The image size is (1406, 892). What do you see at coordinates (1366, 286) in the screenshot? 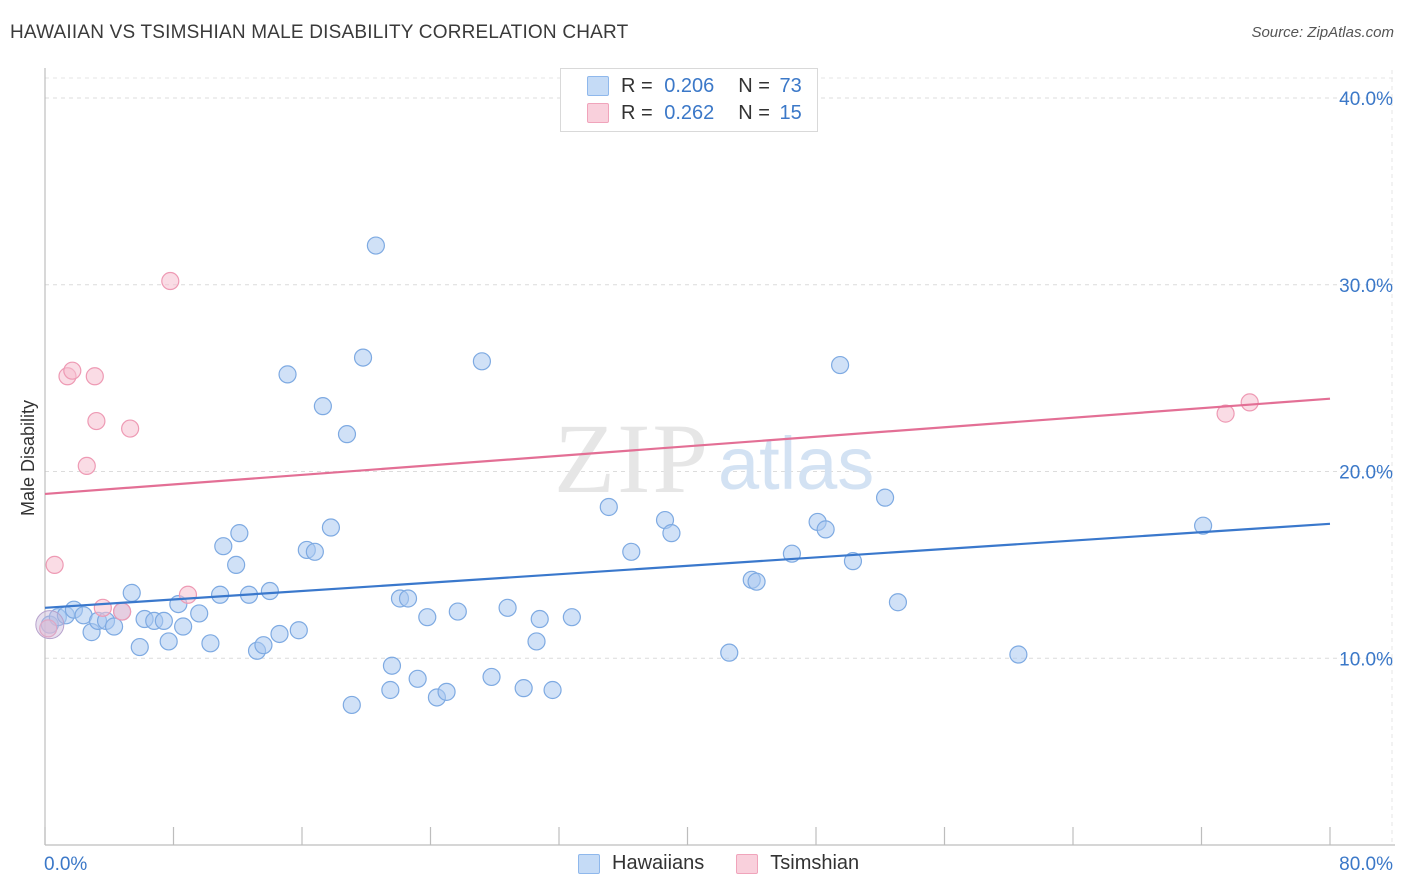
I see `y-tick-label: 30.0%` at bounding box center [1366, 286].